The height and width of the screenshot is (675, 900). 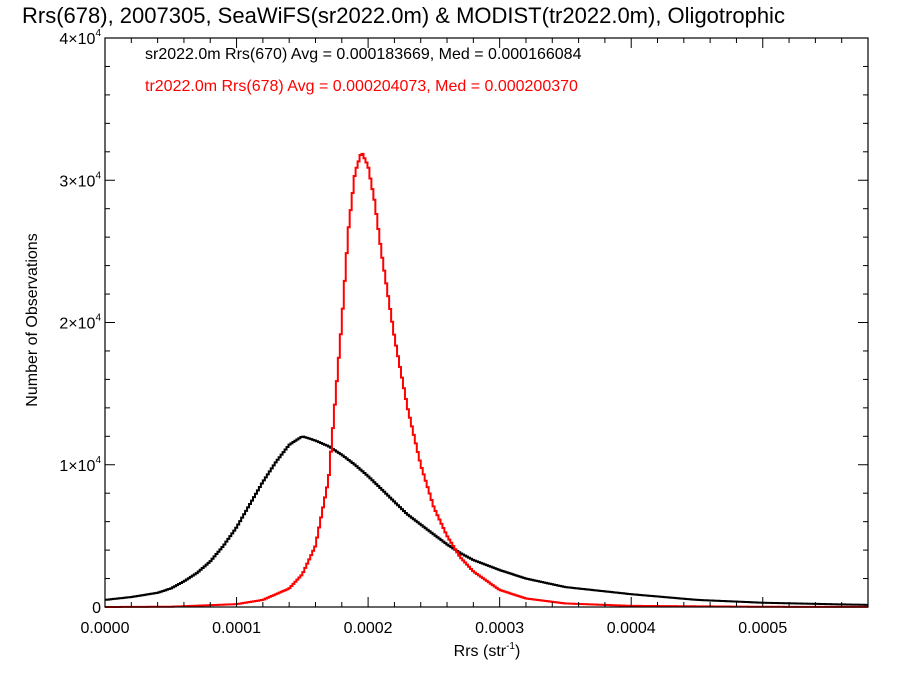 I want to click on x-tick-labels: 0.0000 0.0001 0.0002 0.0003 0.0004 0.0005, so click(x=434, y=628).